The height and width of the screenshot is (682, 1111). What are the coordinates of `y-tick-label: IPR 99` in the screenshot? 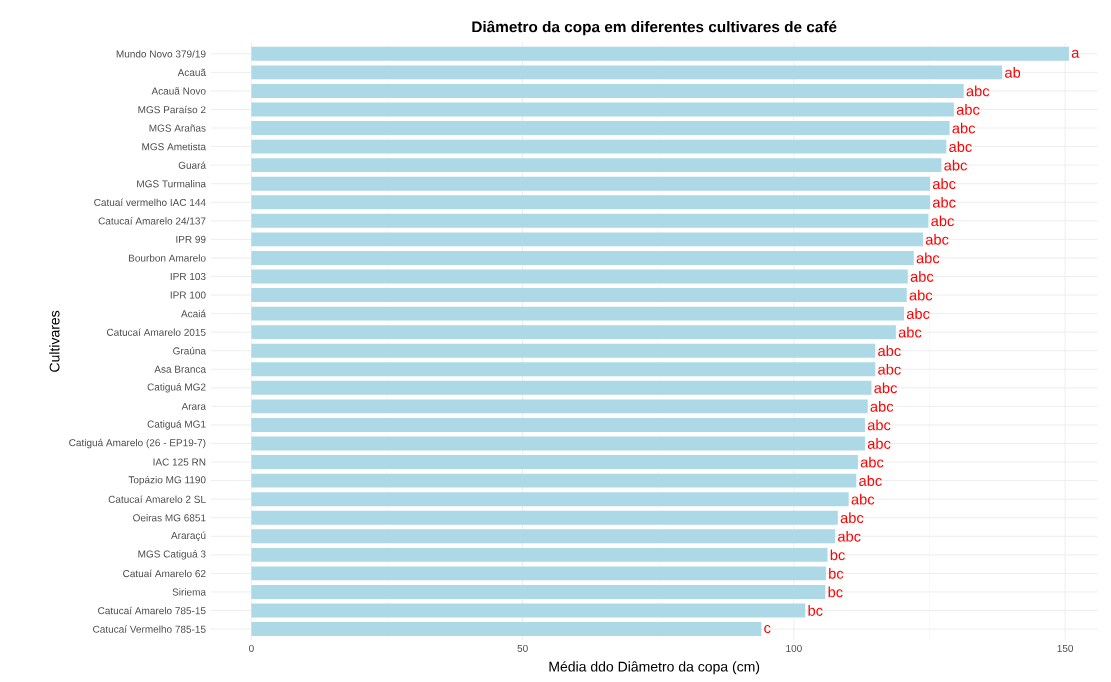 It's located at (191, 240).